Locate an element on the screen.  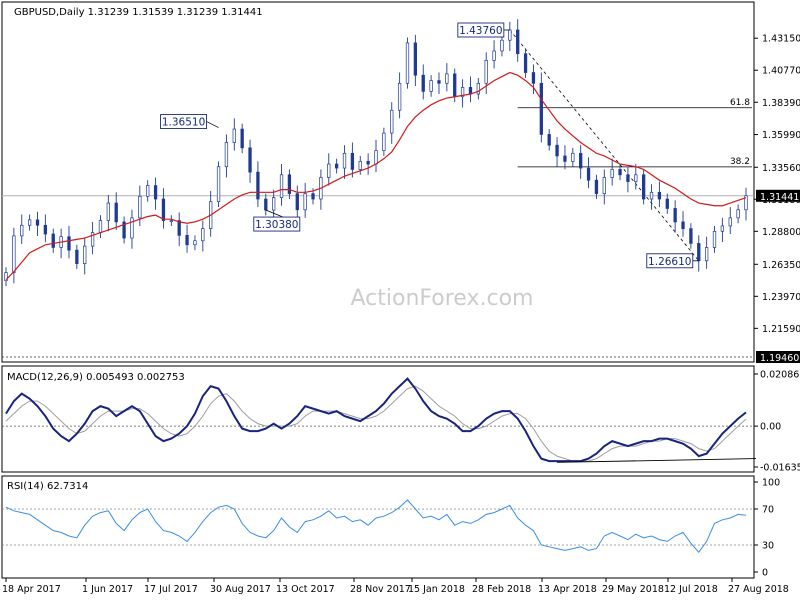
fib-level-label: 61.8 is located at coordinates (740, 103).